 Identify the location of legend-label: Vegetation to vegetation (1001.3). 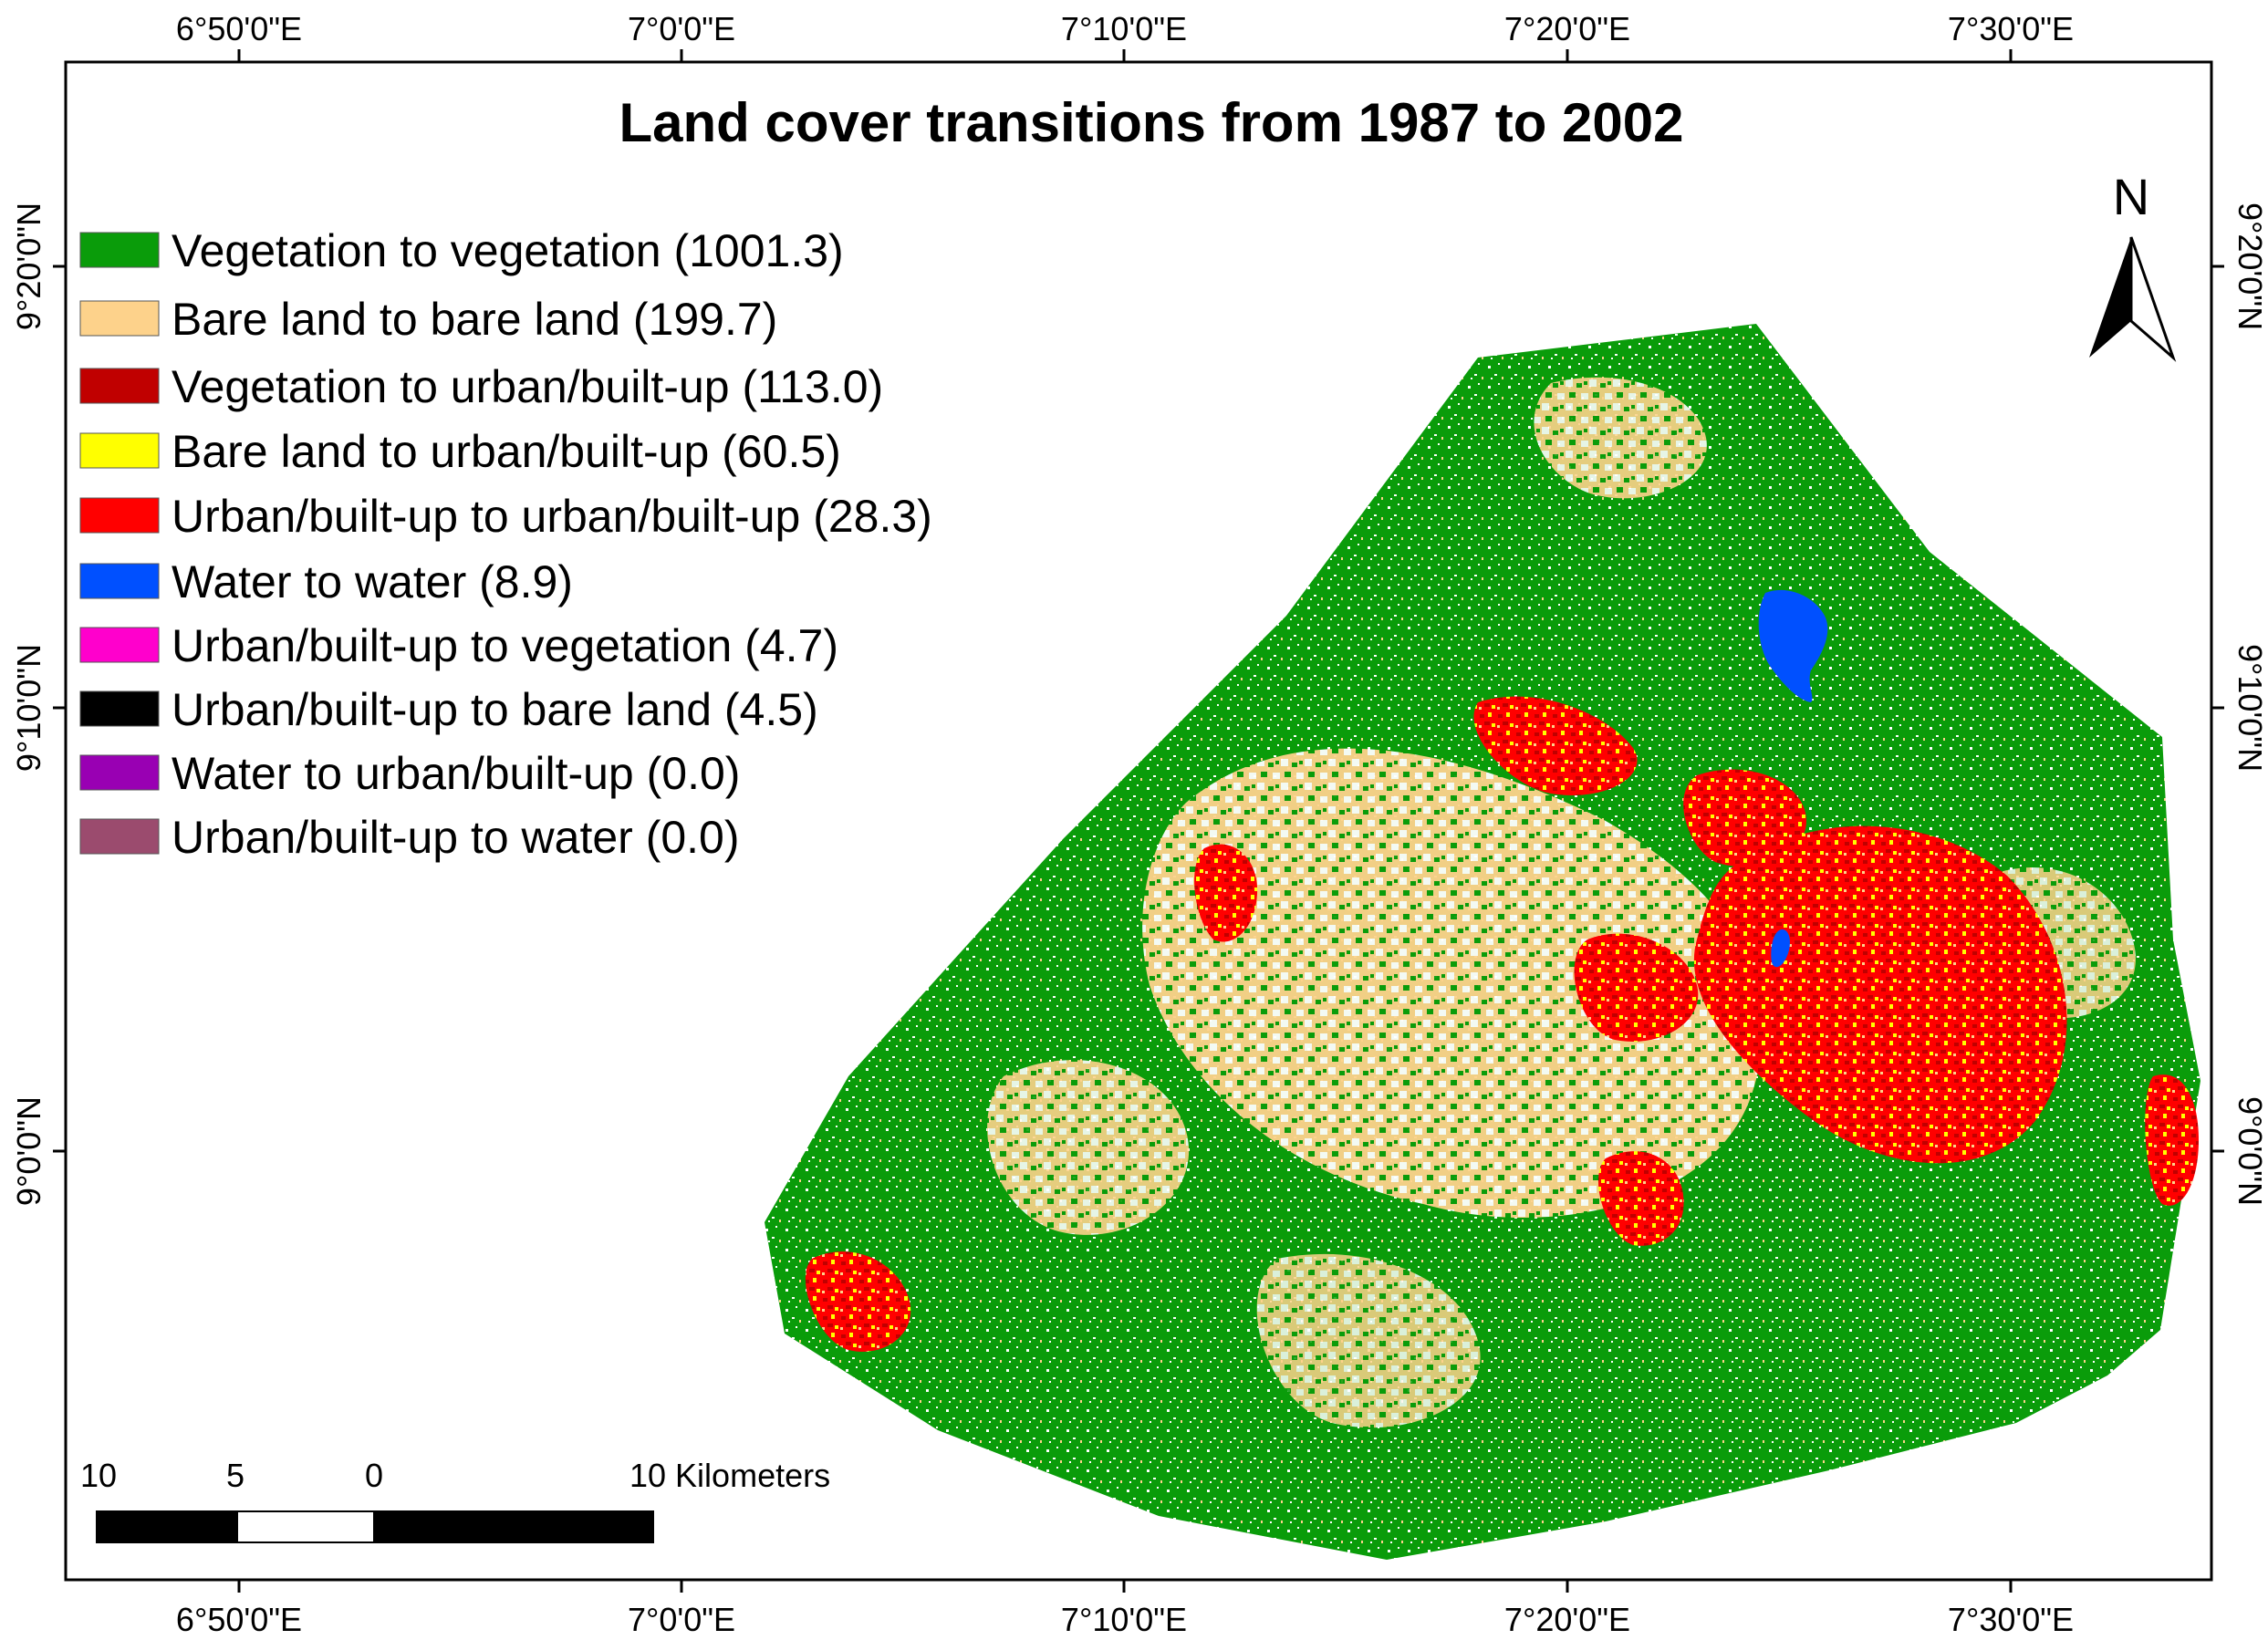
(508, 251).